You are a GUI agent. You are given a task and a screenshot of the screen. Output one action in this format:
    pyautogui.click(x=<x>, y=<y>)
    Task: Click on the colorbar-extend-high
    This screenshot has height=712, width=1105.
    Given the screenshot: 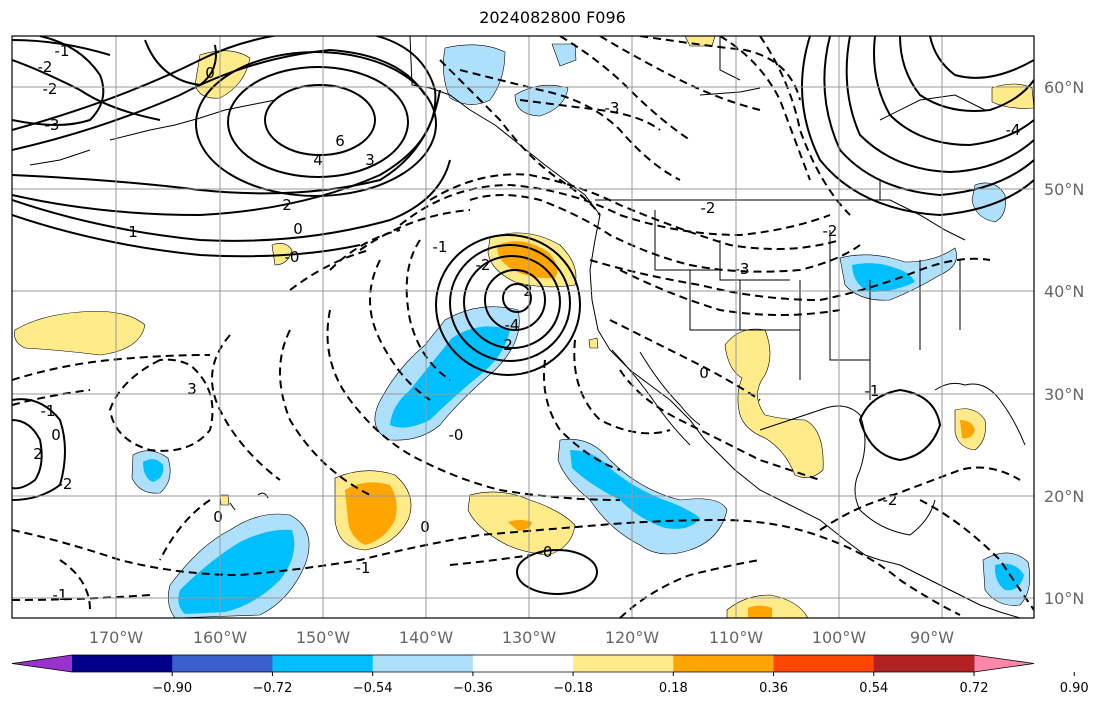 What is the action you would take?
    pyautogui.click(x=1004, y=663)
    